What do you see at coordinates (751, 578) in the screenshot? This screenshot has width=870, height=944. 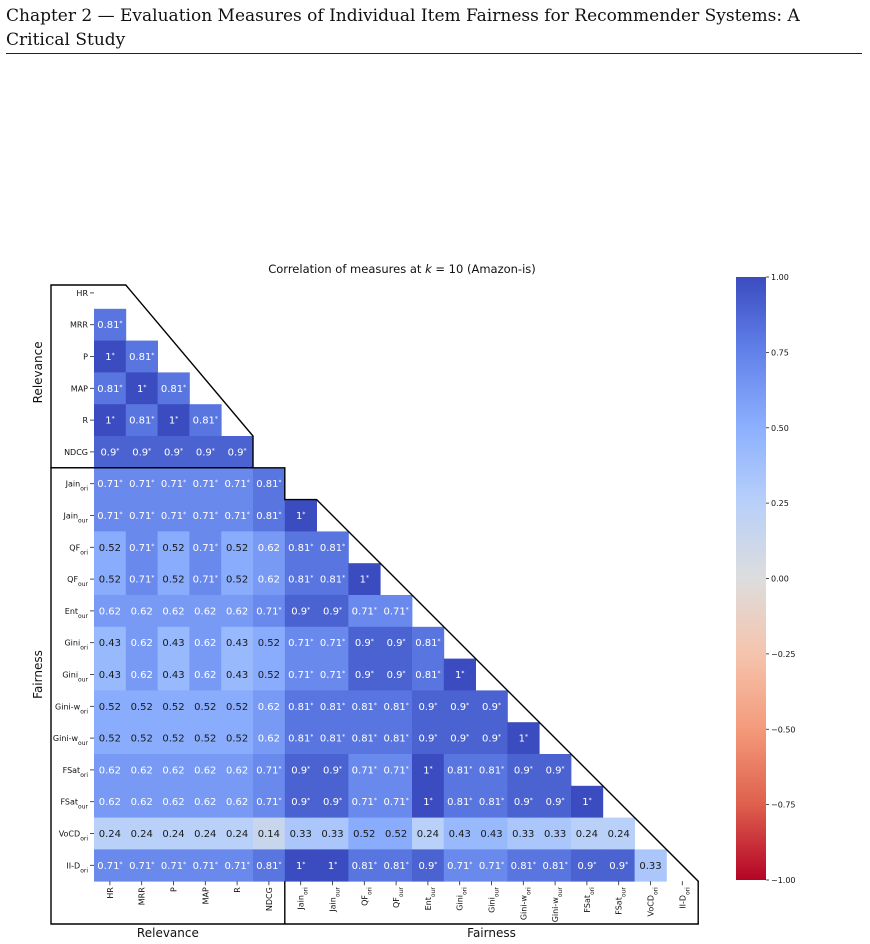 I see `colorbar` at bounding box center [751, 578].